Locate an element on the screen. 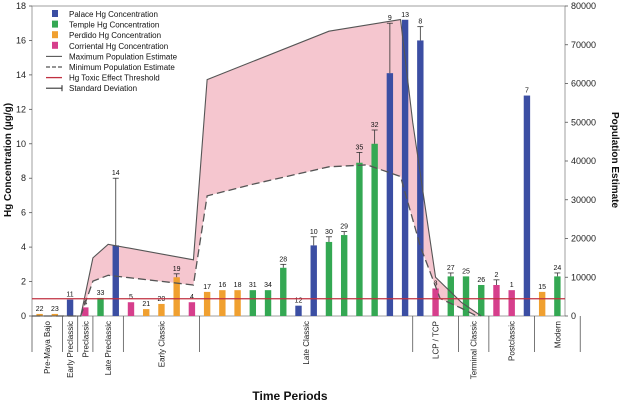  period-label-8: Postclassic is located at coordinates (512, 341).